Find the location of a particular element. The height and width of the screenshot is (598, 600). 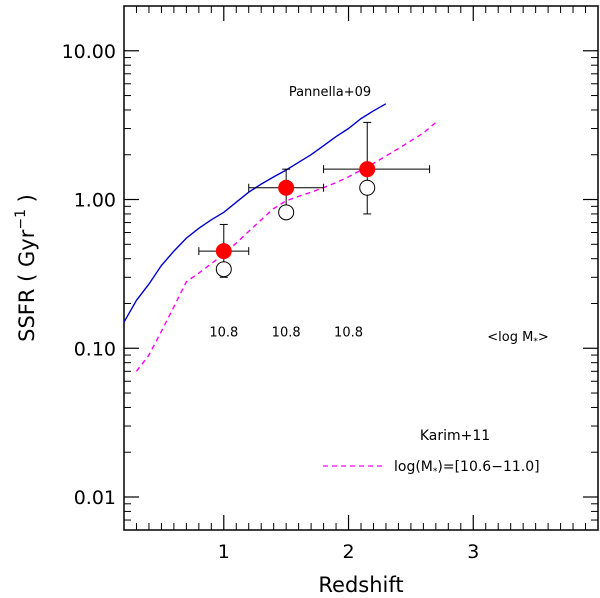

x-tick-label: 3 is located at coordinates (473, 552).